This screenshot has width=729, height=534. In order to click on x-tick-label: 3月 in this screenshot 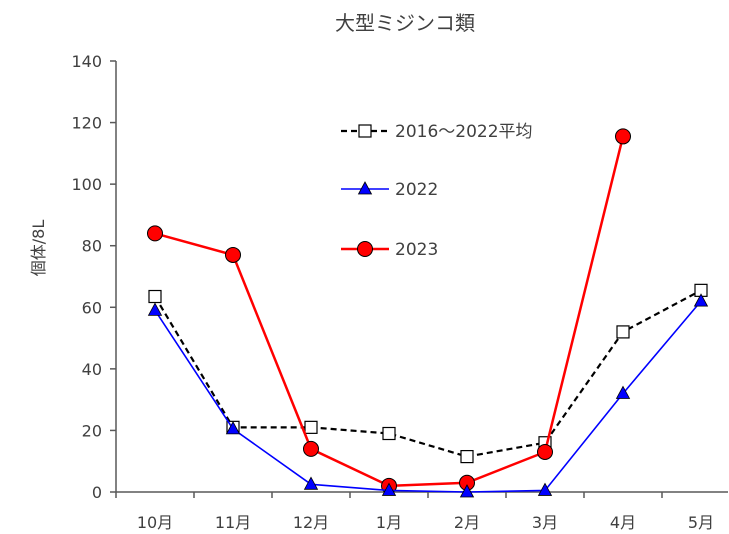, I will do `click(545, 522)`.